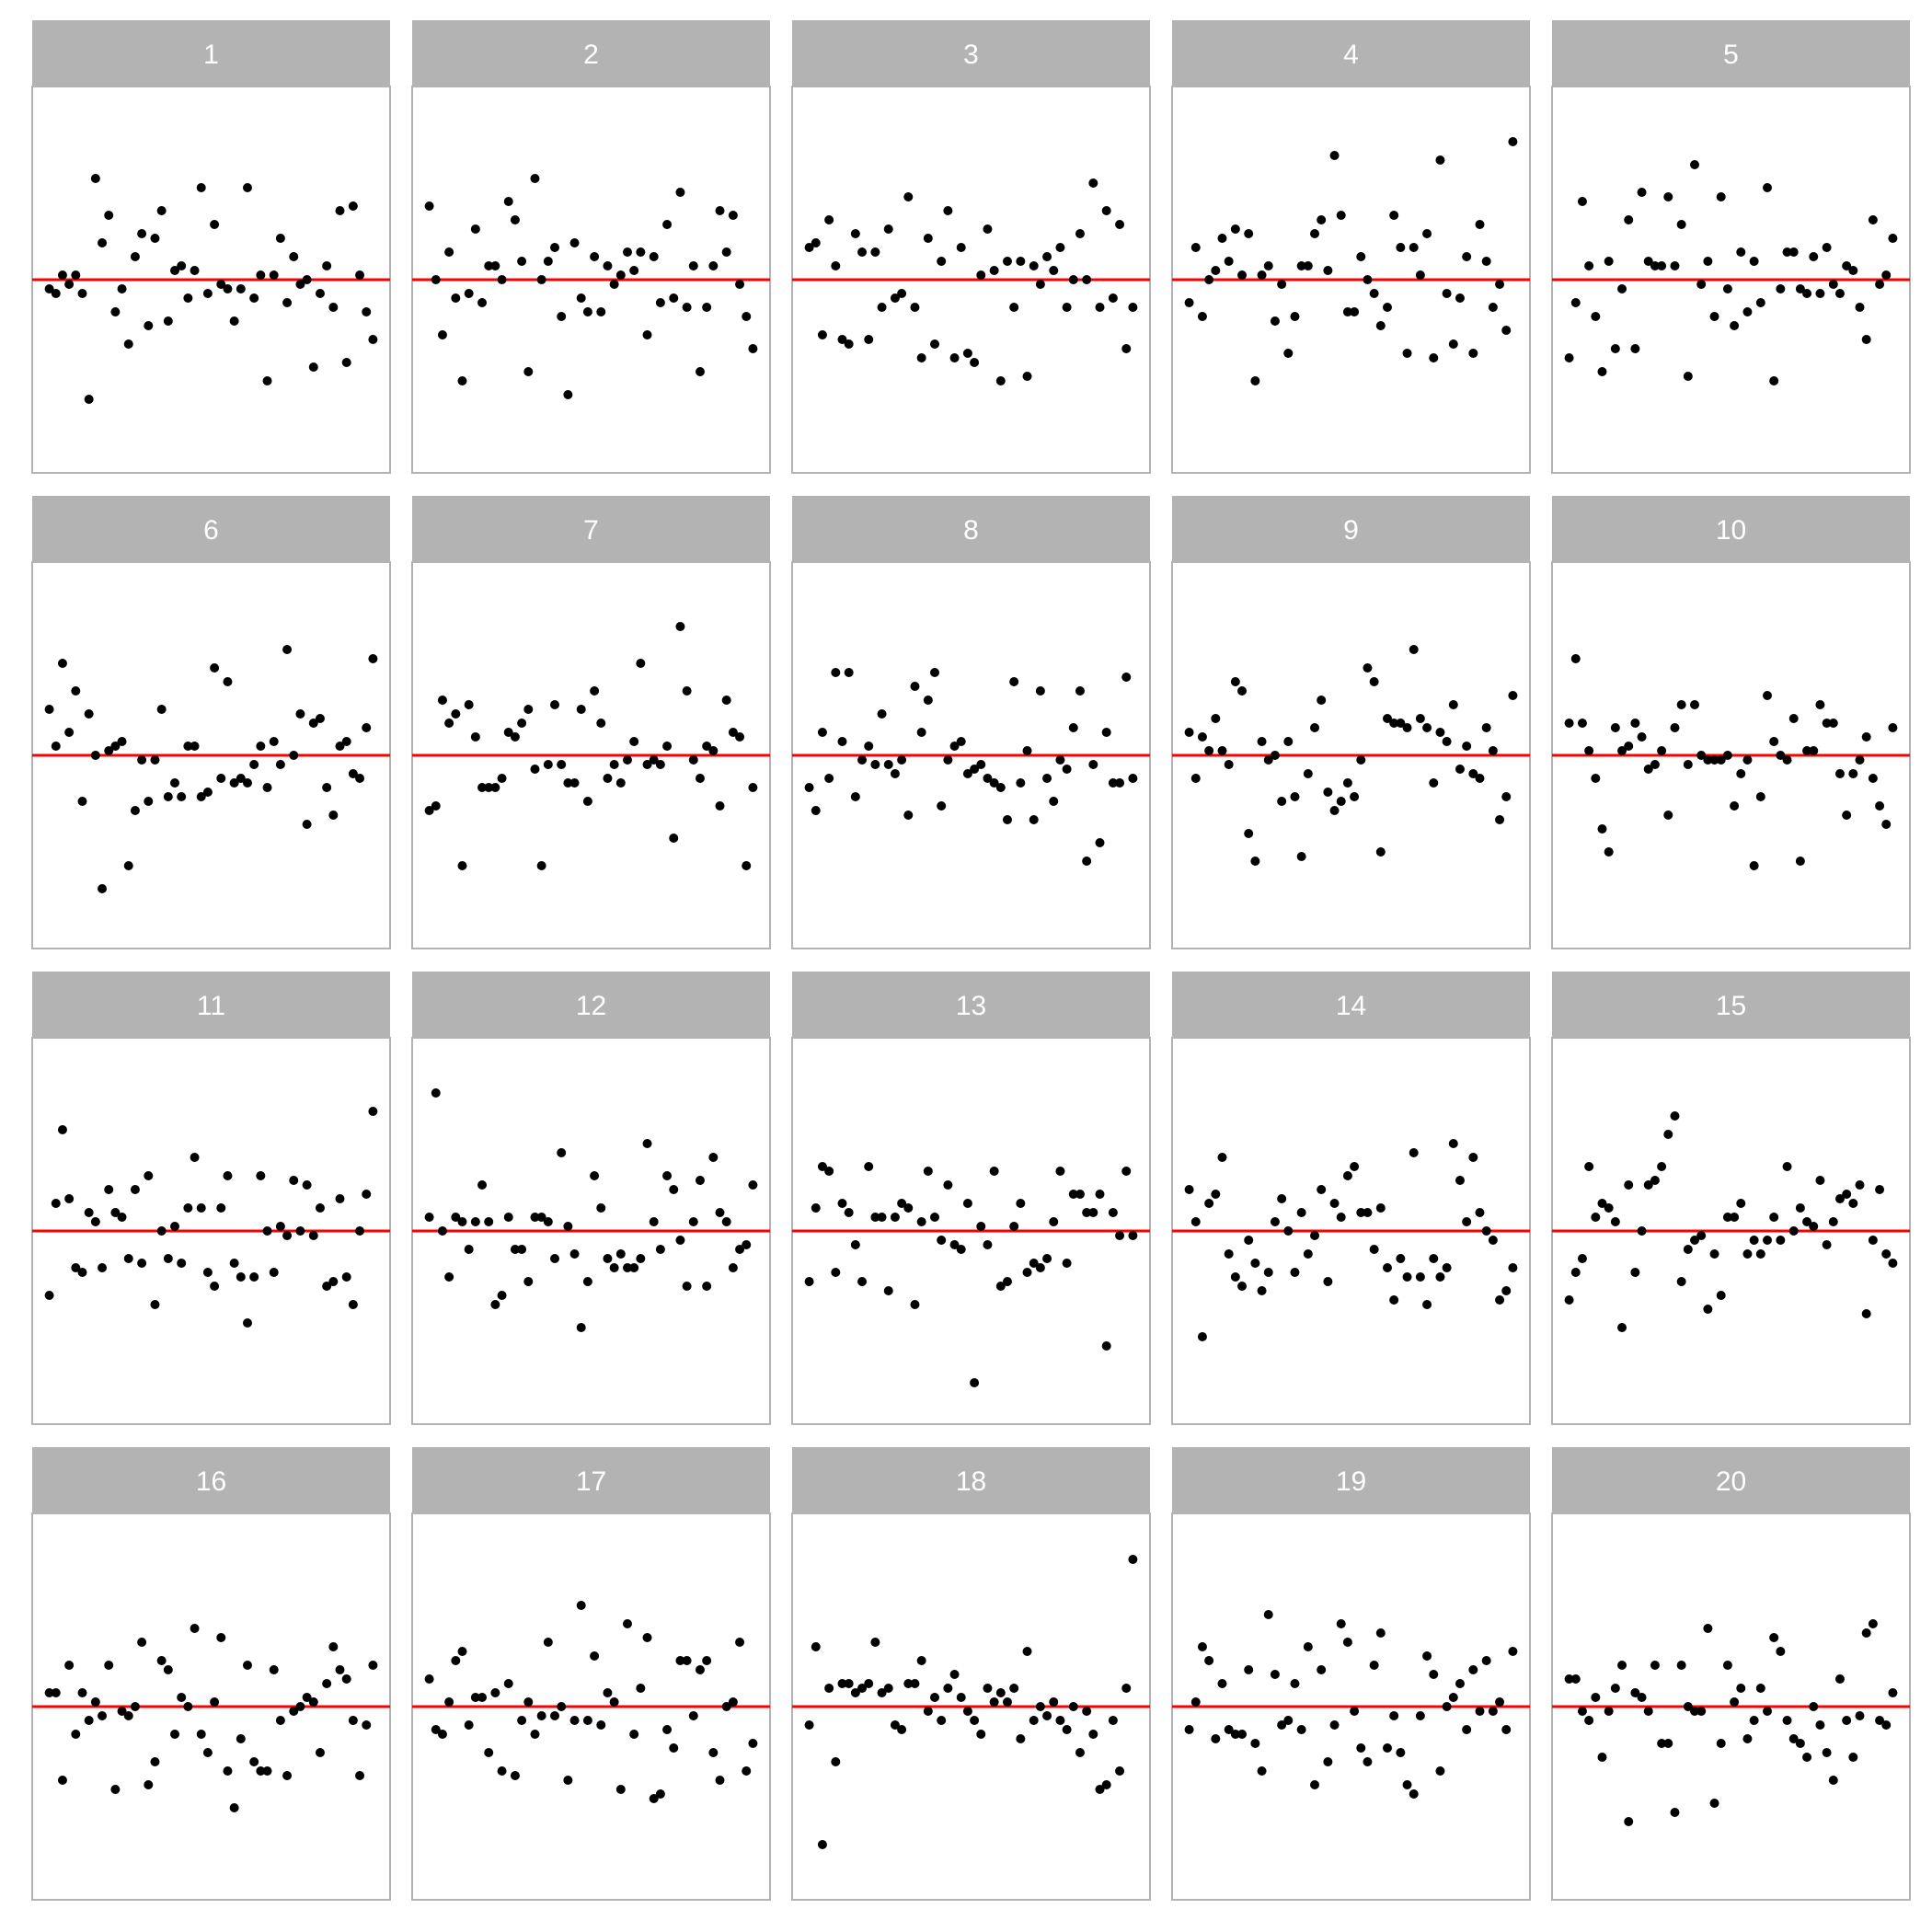 Image resolution: width=1932 pixels, height=1932 pixels. I want to click on facet-label: 14, so click(1351, 1006).